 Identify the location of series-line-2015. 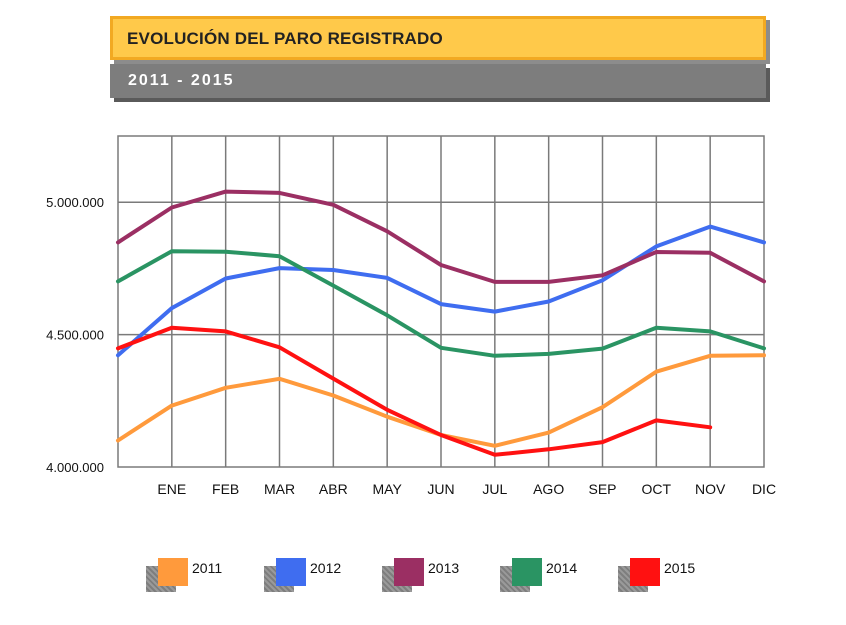
(414, 391).